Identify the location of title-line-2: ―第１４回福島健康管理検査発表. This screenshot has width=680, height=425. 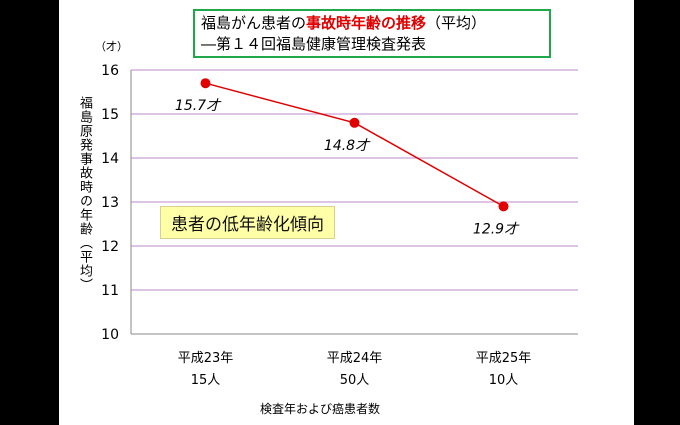
(314, 44).